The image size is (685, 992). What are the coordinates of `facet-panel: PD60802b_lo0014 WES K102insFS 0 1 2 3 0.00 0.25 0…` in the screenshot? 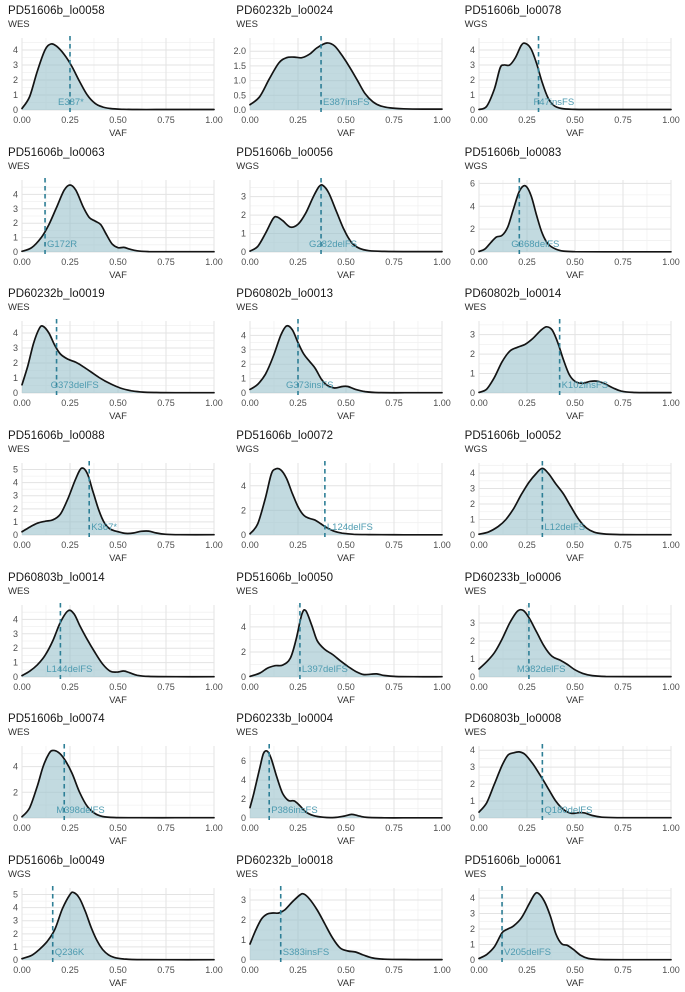 It's located at (571, 354).